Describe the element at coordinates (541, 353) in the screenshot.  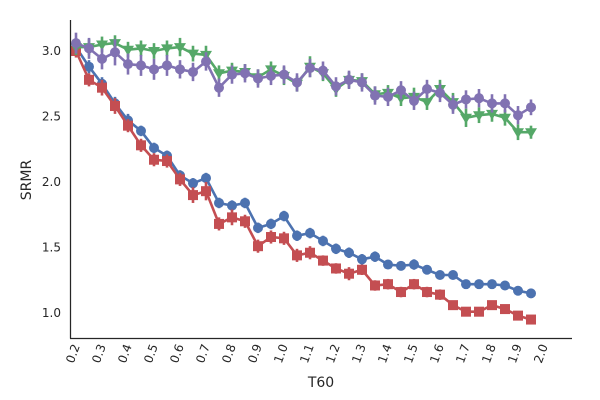
I see `x-tick-label: 2.0` at that location.